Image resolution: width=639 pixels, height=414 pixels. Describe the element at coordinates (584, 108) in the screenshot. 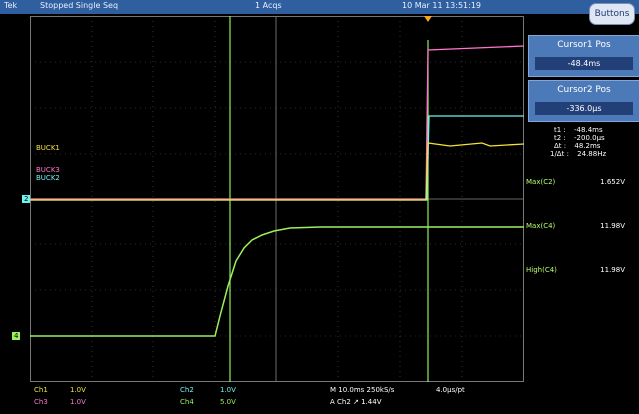

I see `cursor2-value: -336.0µs` at that location.